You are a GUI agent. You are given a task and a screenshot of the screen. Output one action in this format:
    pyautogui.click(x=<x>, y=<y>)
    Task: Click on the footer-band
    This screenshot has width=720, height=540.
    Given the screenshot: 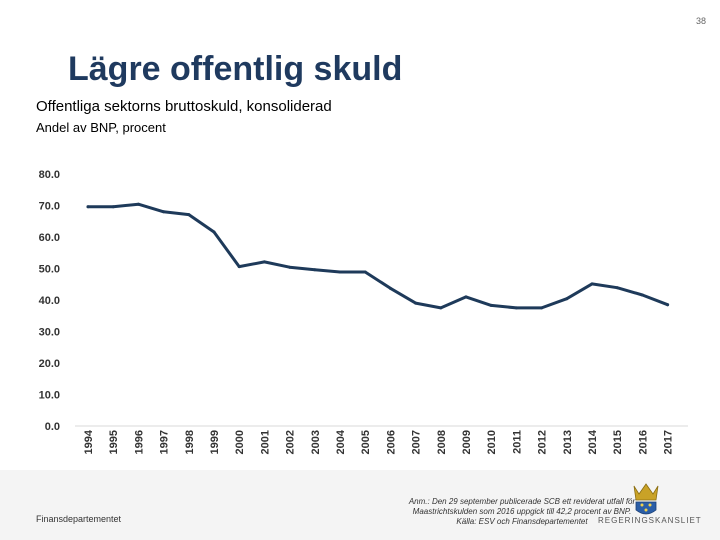 What is the action you would take?
    pyautogui.click(x=360, y=505)
    